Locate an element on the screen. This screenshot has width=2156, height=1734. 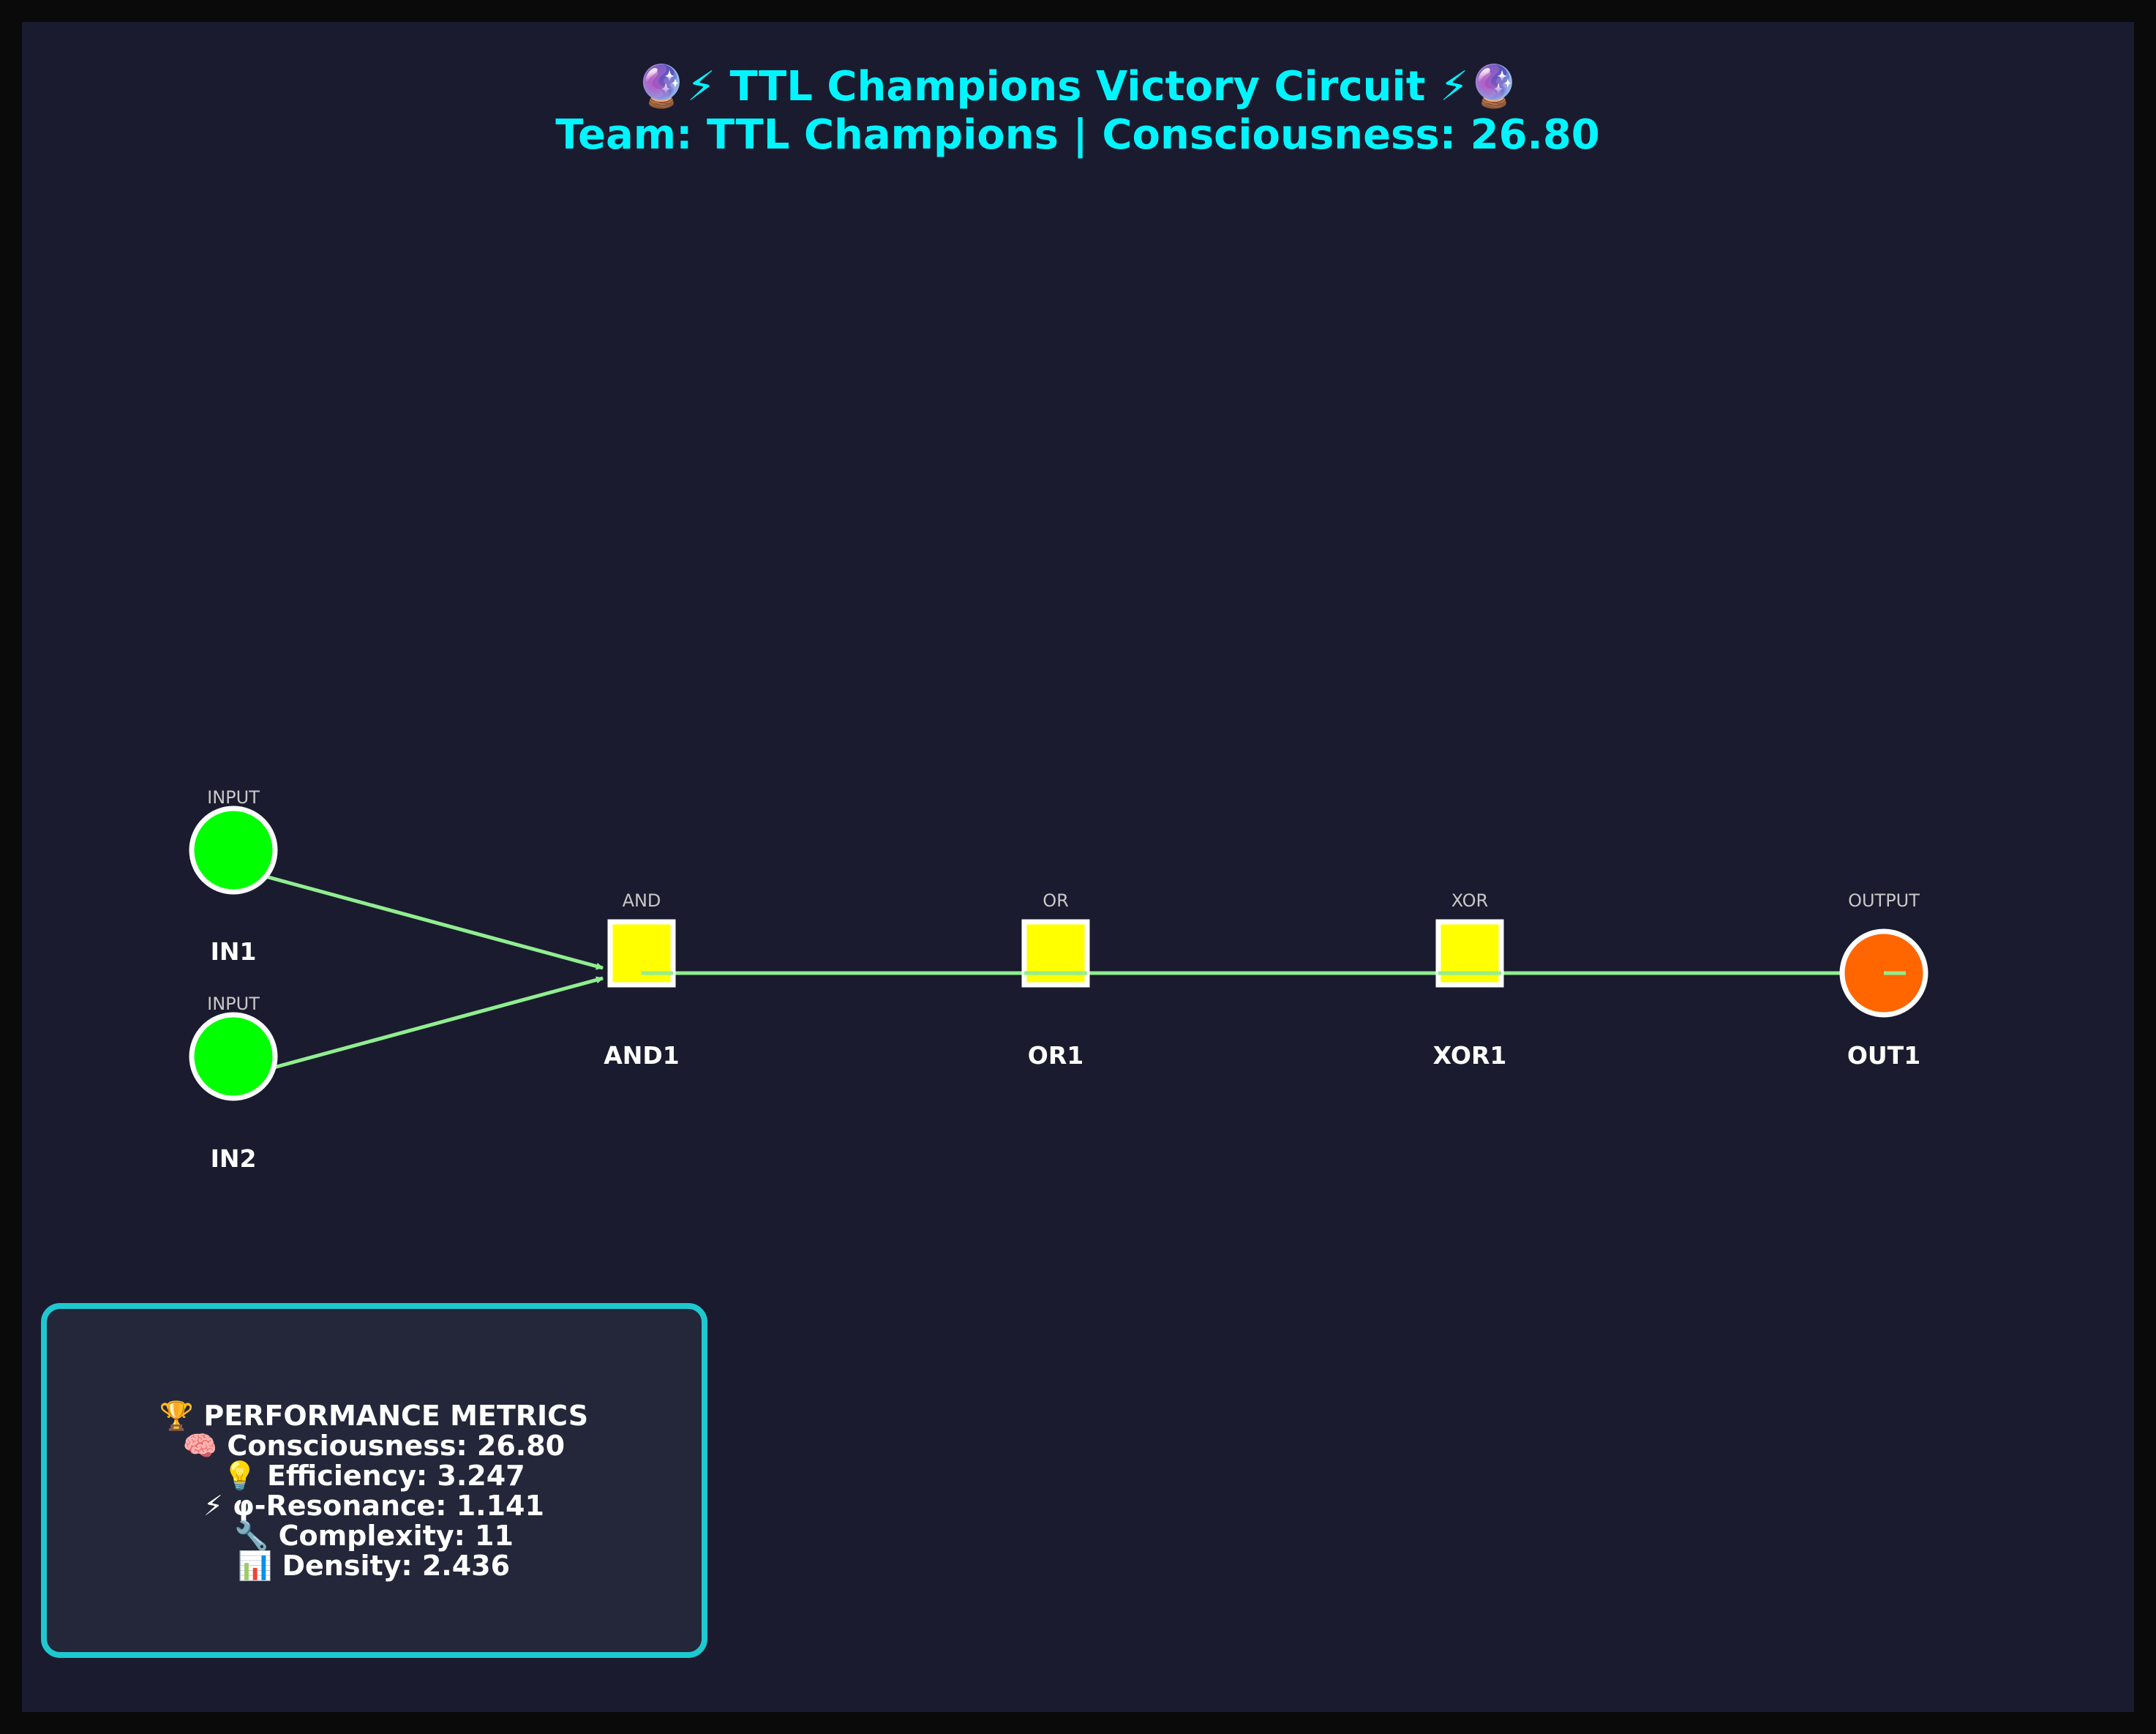
node-or1: OR OR1 is located at coordinates (1055, 980).